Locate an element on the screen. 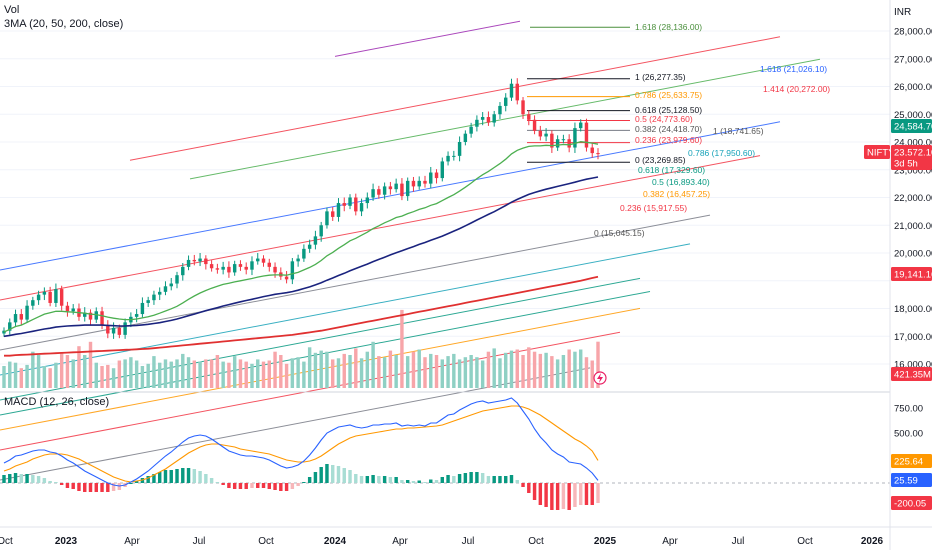  macd-signal-line is located at coordinates (301, 444).